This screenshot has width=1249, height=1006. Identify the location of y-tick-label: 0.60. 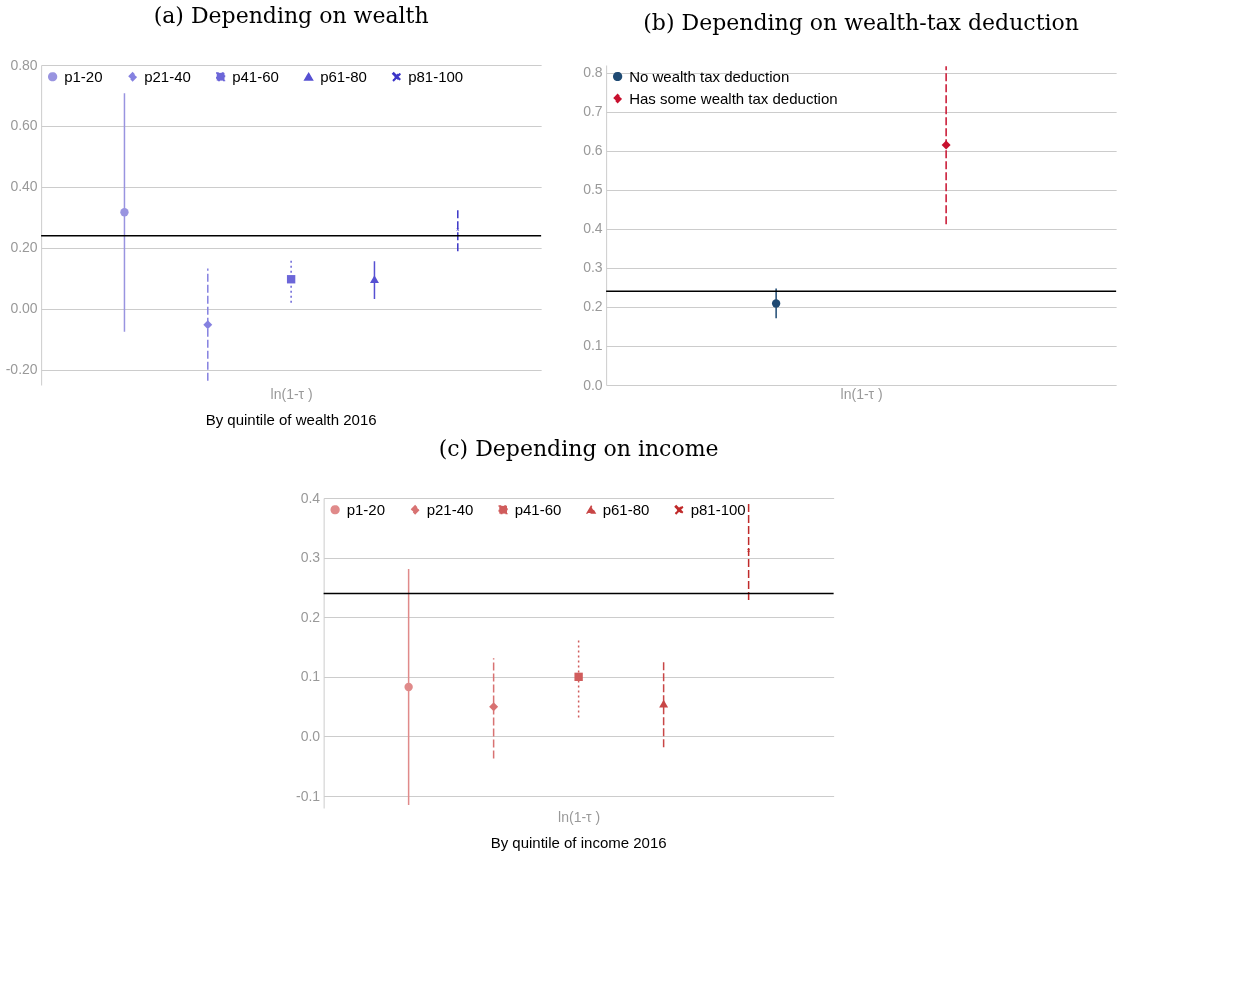
(24, 125).